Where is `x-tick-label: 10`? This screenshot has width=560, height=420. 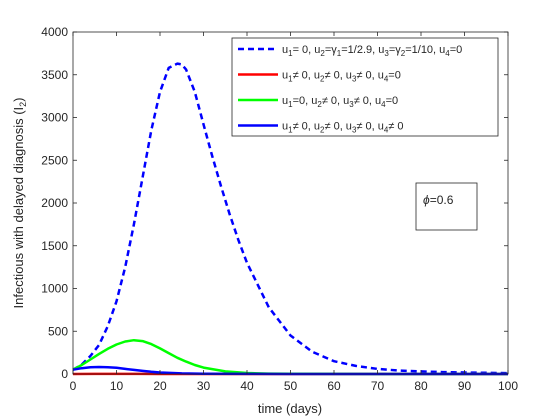
x-tick-label: 10 is located at coordinates (117, 386).